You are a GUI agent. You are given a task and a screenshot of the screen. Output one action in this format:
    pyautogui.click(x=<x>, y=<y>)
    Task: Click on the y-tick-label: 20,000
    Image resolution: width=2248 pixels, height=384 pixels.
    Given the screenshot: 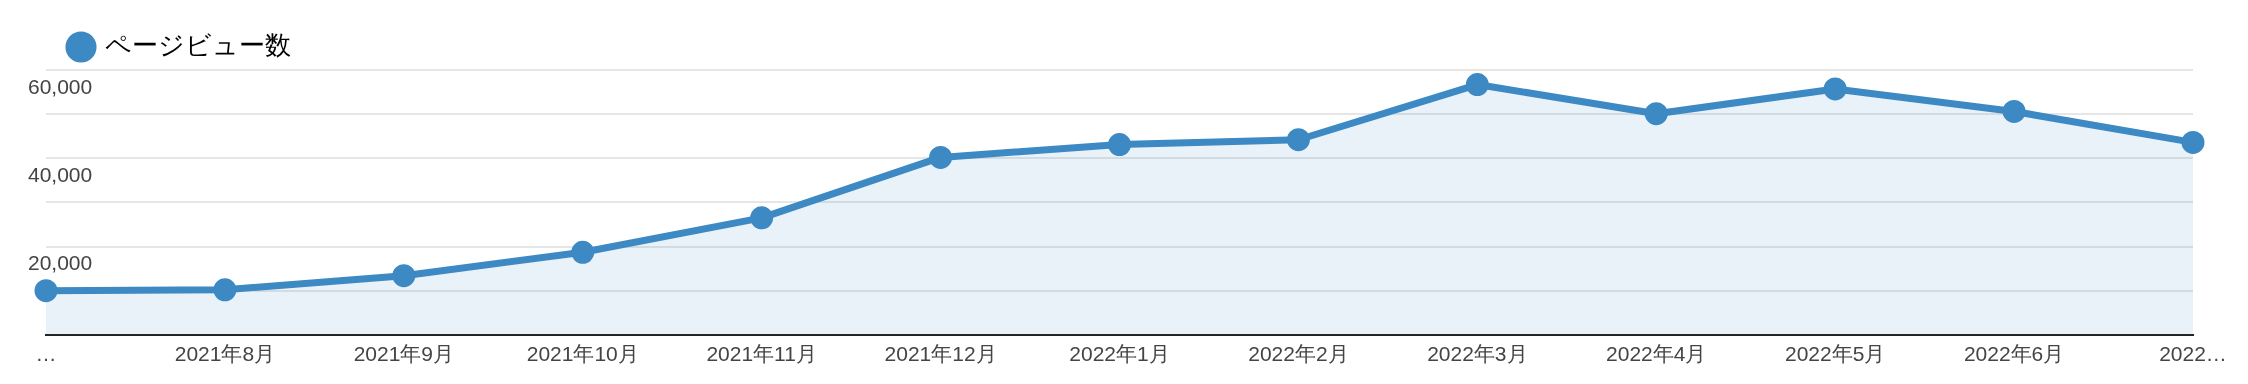 What is the action you would take?
    pyautogui.click(x=60, y=263)
    